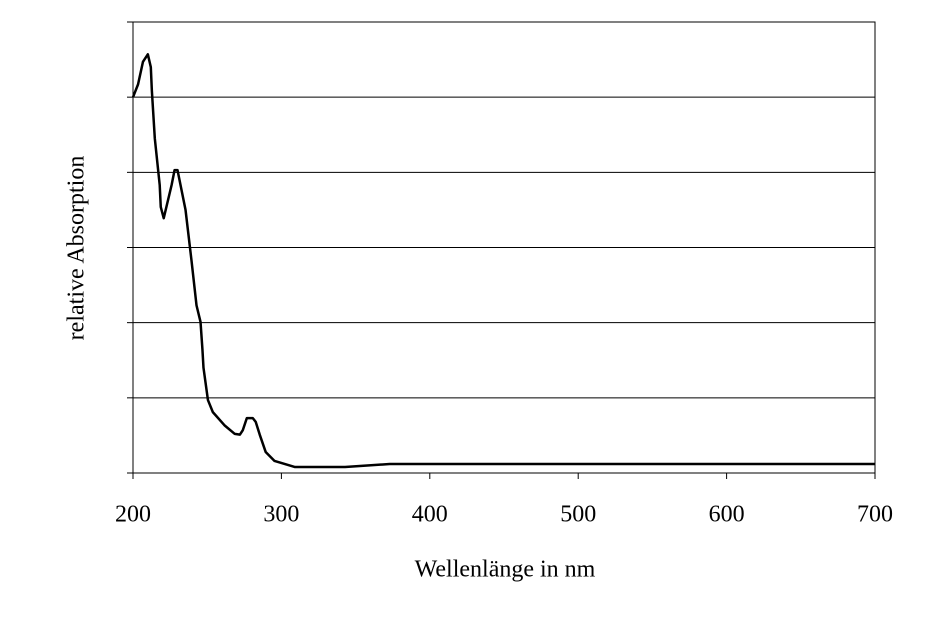 The width and height of the screenshot is (944, 619). I want to click on x-tick-label: 500, so click(578, 515).